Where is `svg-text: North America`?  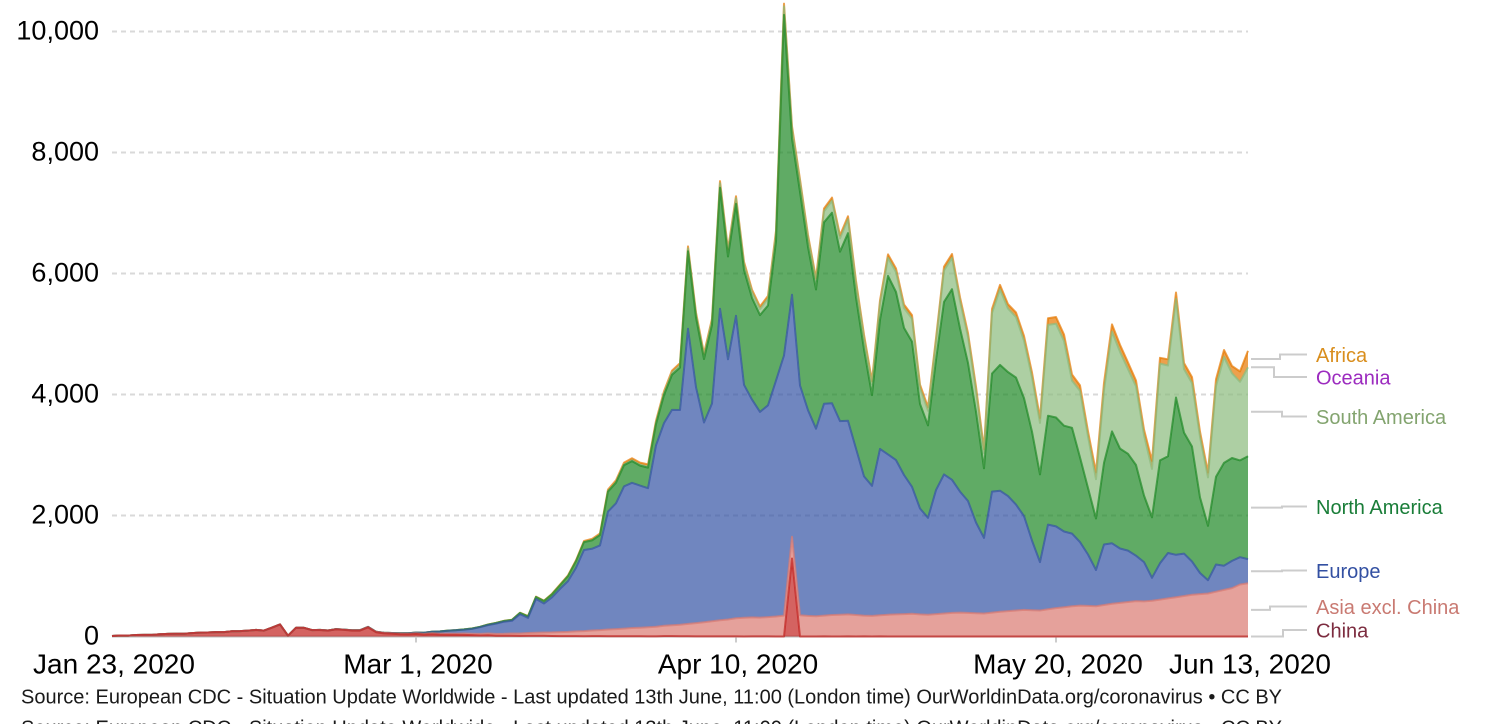 svg-text: North America is located at coordinates (1380, 508).